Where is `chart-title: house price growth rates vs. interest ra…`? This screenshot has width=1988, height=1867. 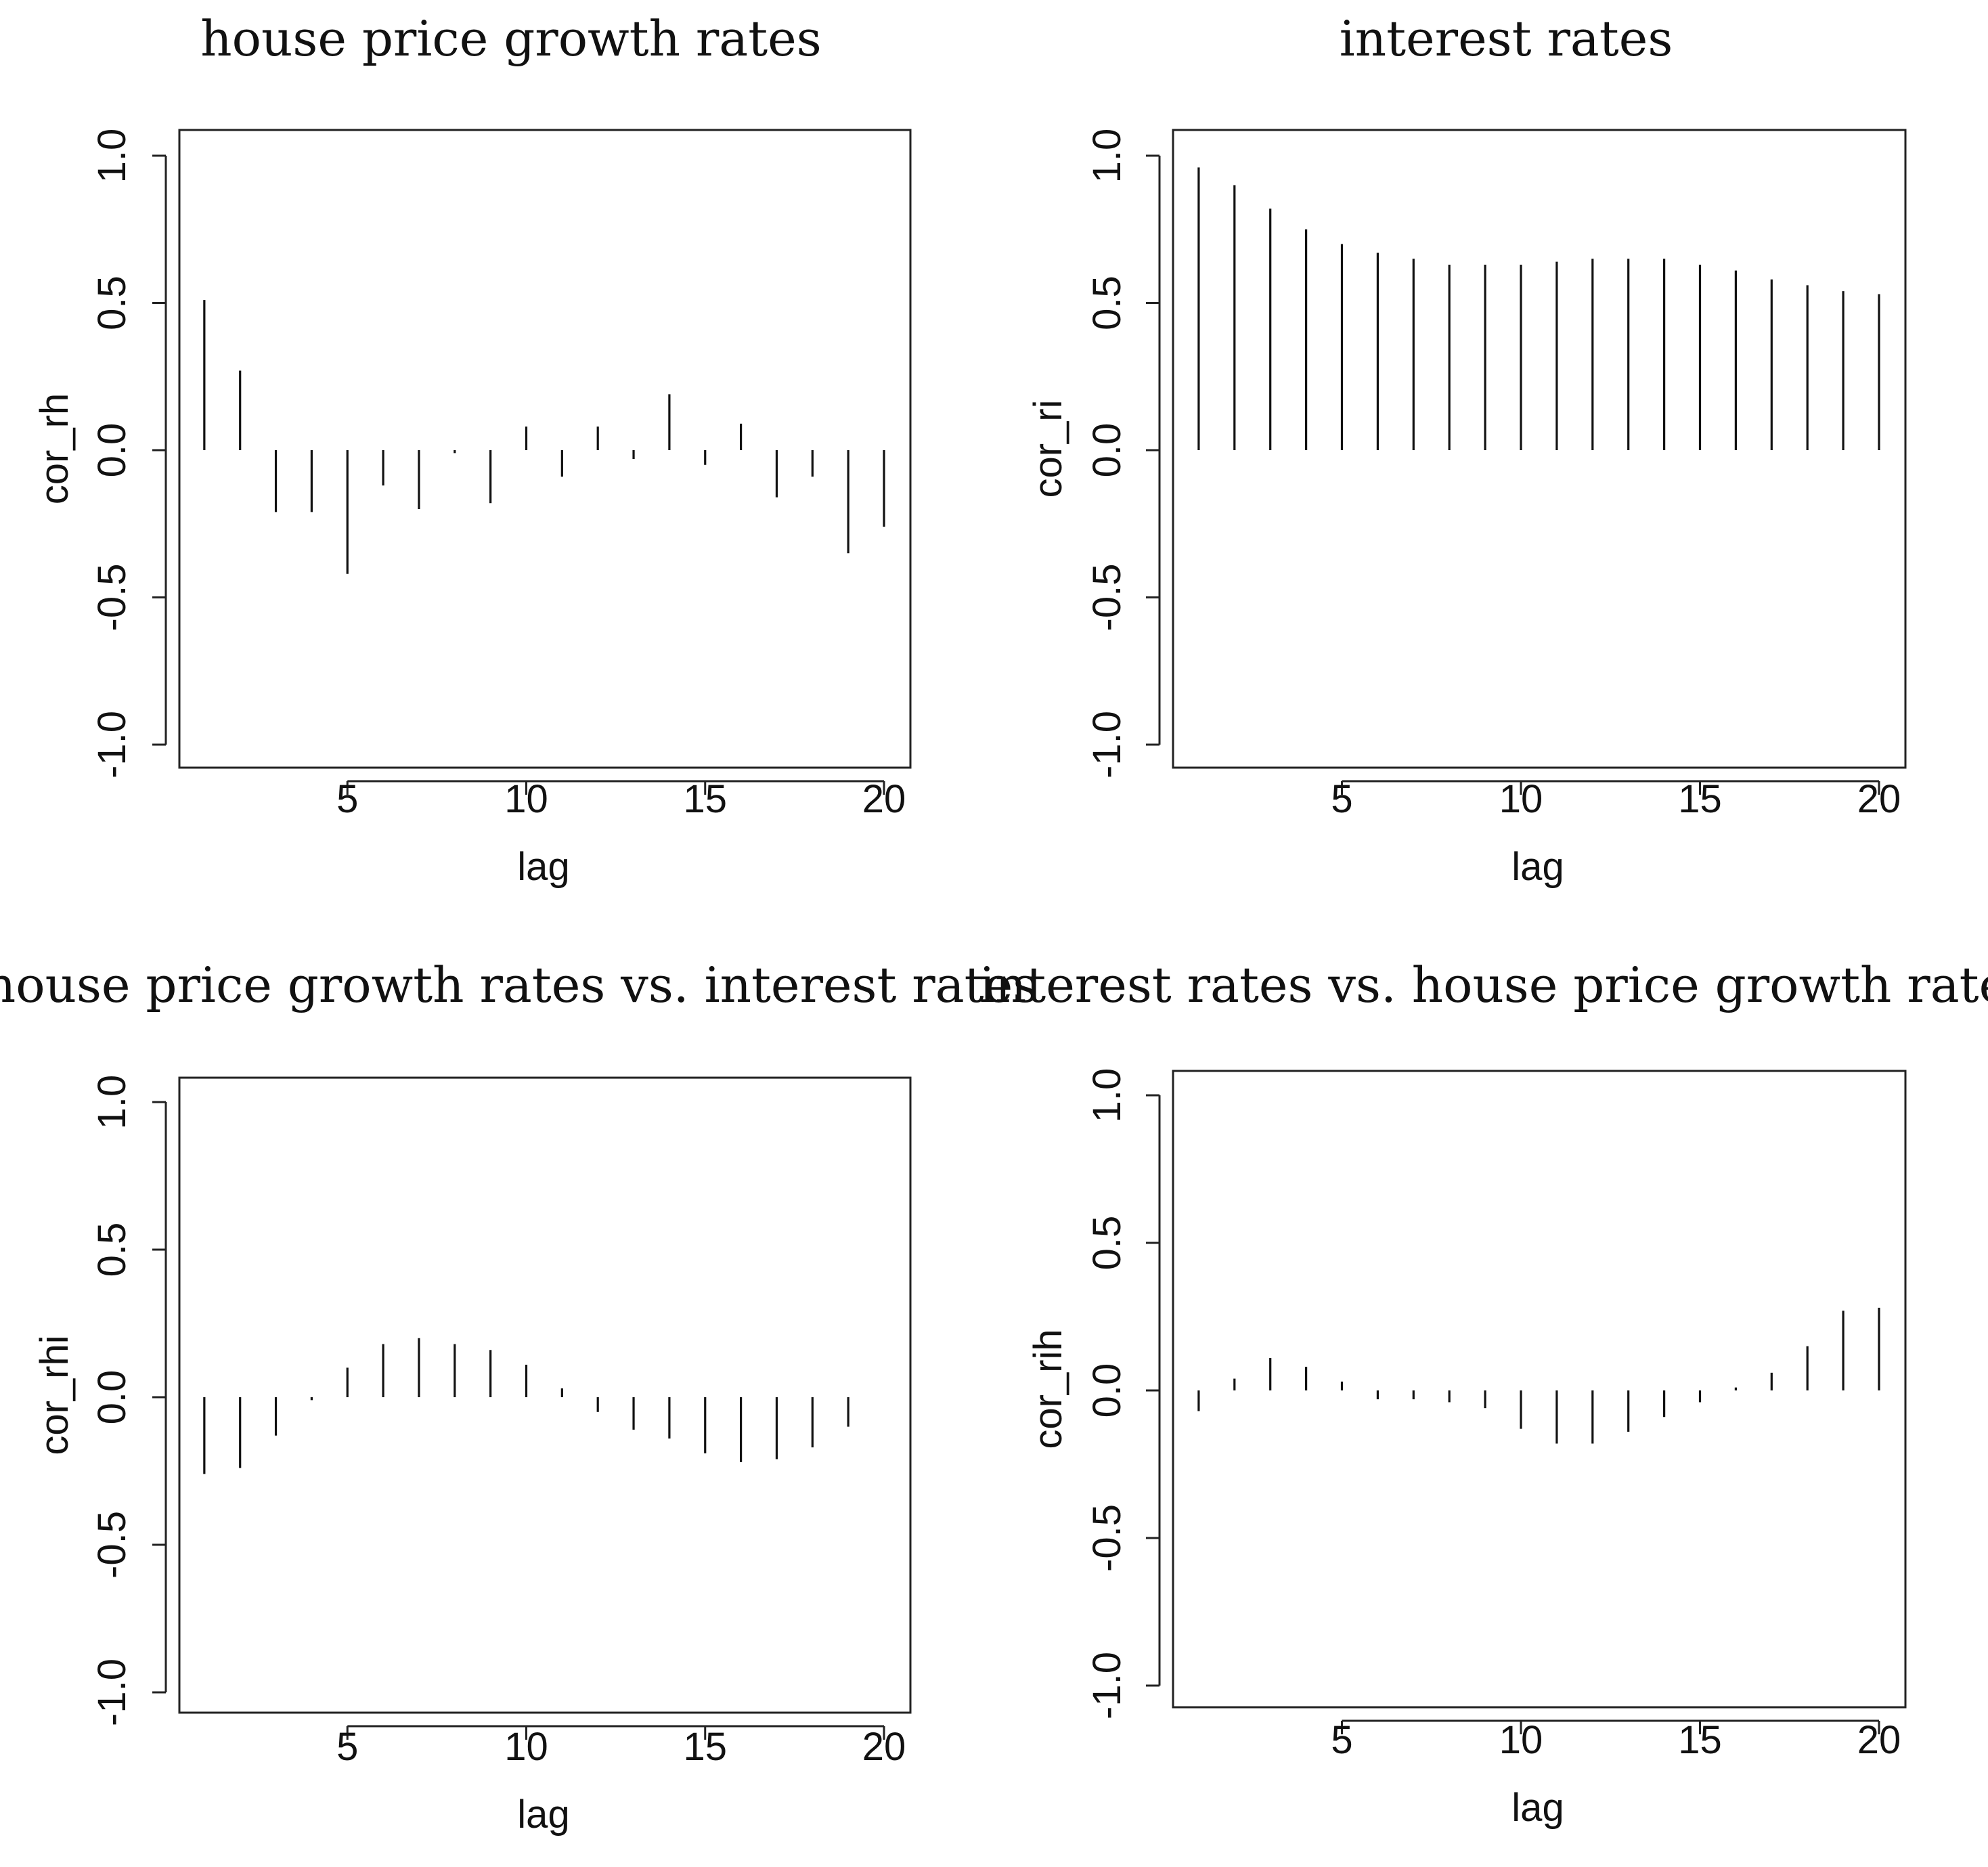 chart-title: house price growth rates vs. interest ra… is located at coordinates (519, 985).